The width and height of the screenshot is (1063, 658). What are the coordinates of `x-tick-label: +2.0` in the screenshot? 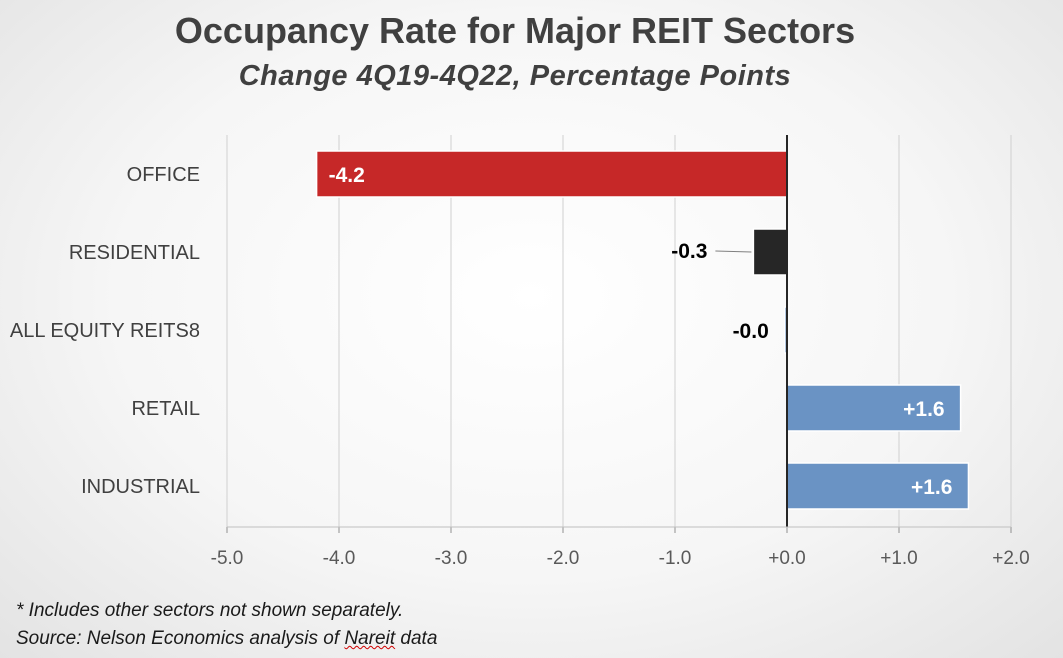 It's located at (1011, 558).